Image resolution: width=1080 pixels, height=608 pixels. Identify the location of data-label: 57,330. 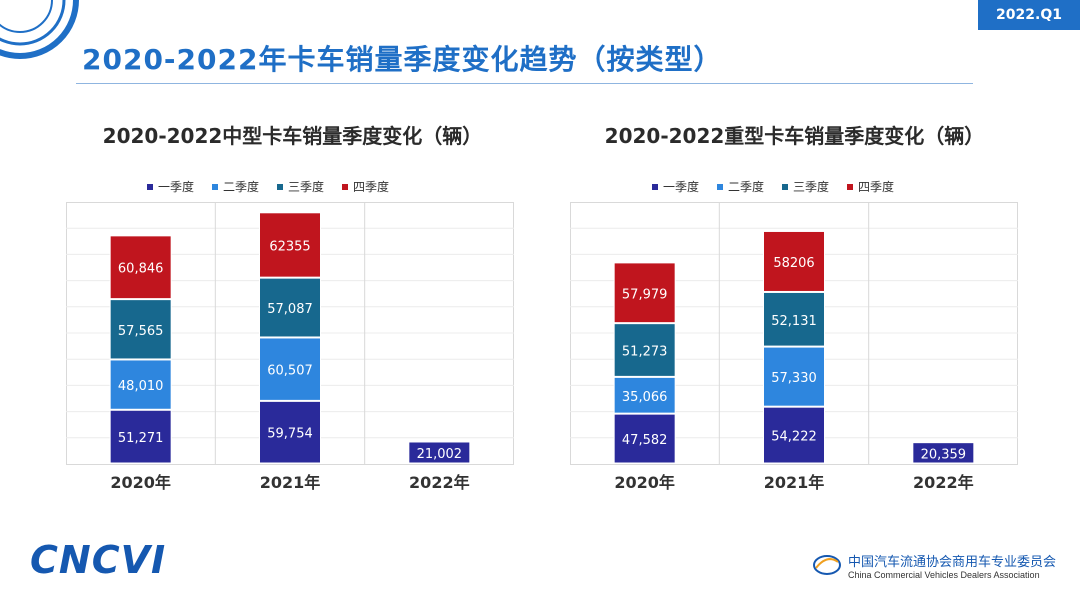
(794, 378).